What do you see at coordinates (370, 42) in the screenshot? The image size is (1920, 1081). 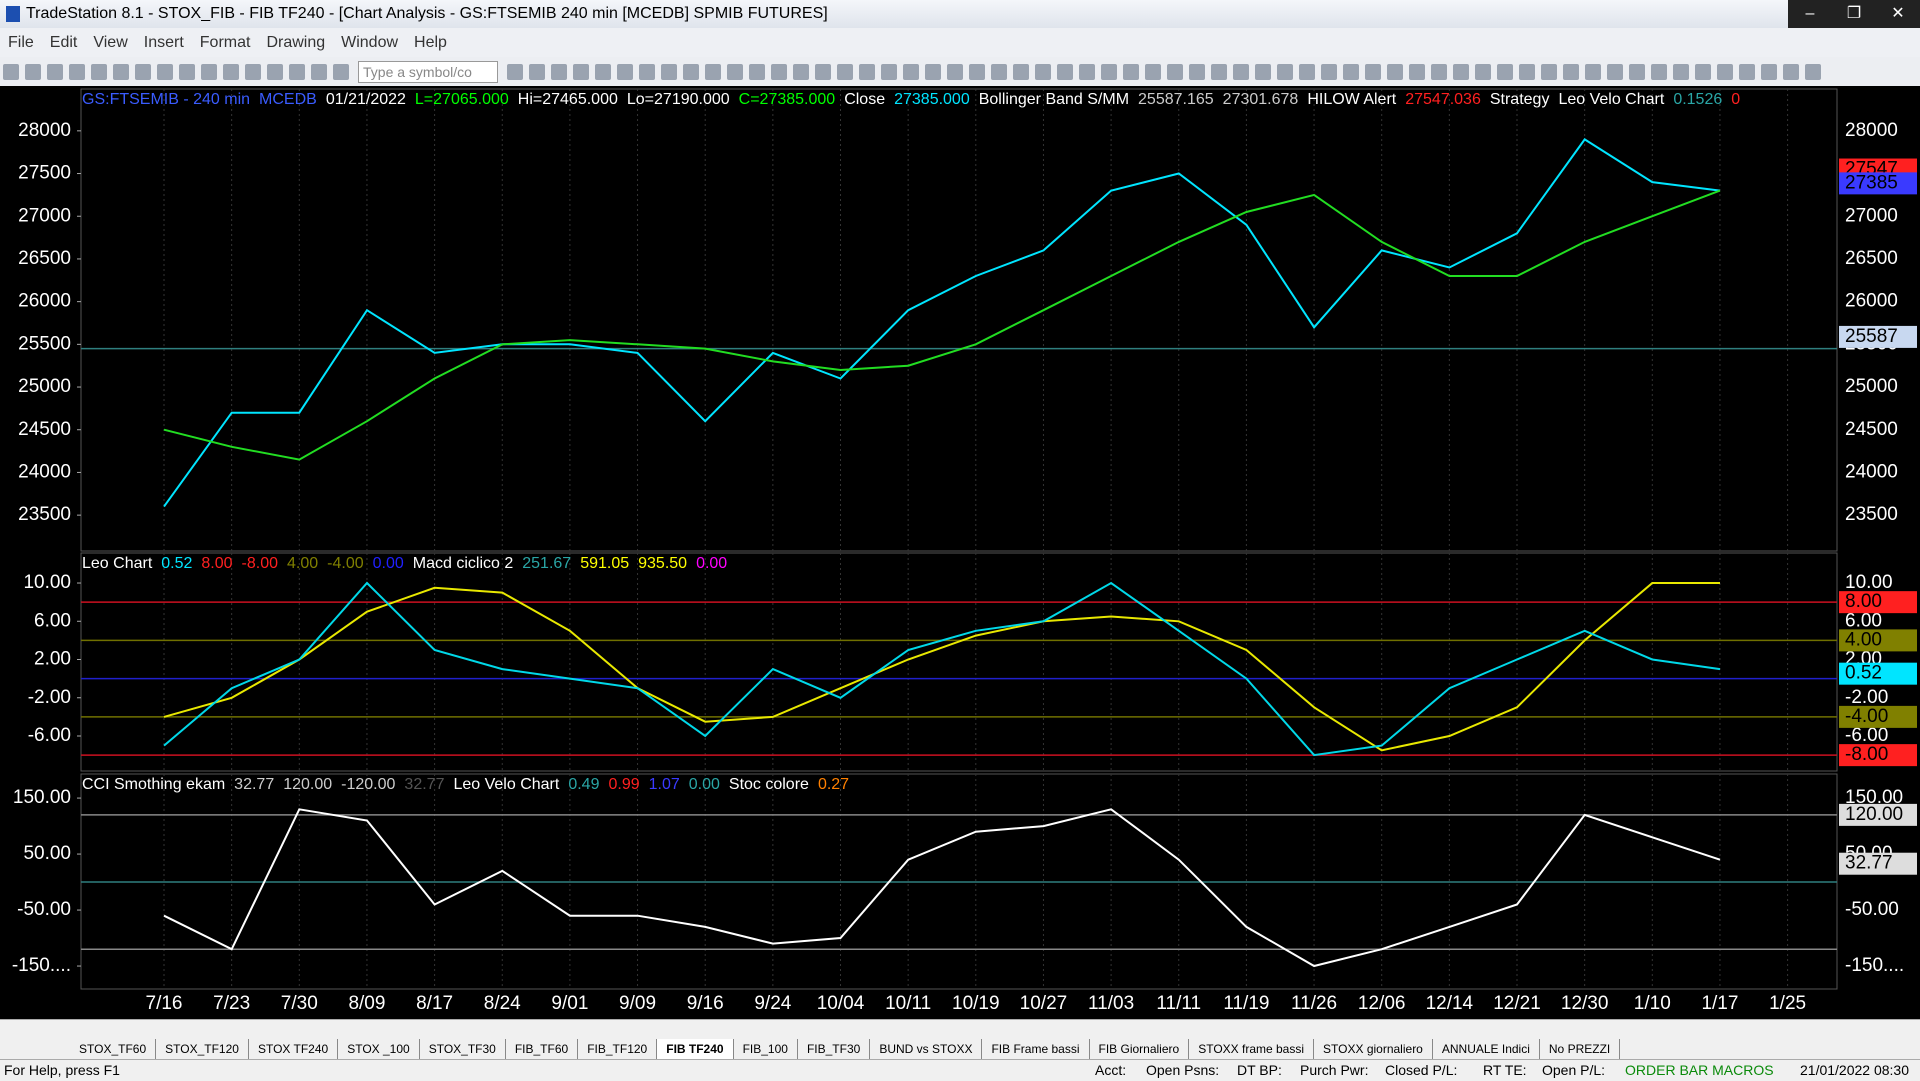 I see `menu-item: Window` at bounding box center [370, 42].